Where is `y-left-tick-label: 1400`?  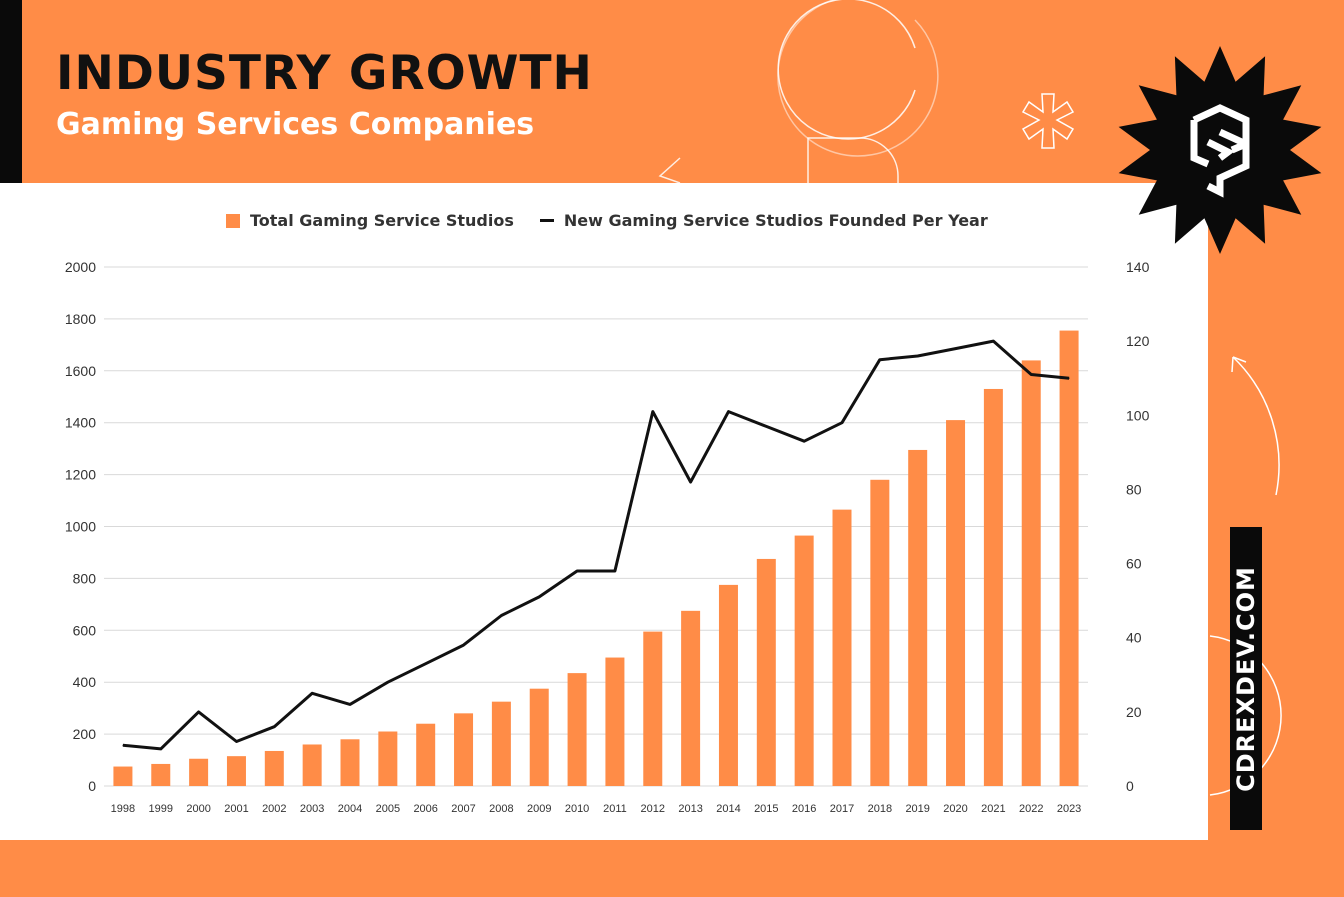 y-left-tick-label: 1400 is located at coordinates (80, 423).